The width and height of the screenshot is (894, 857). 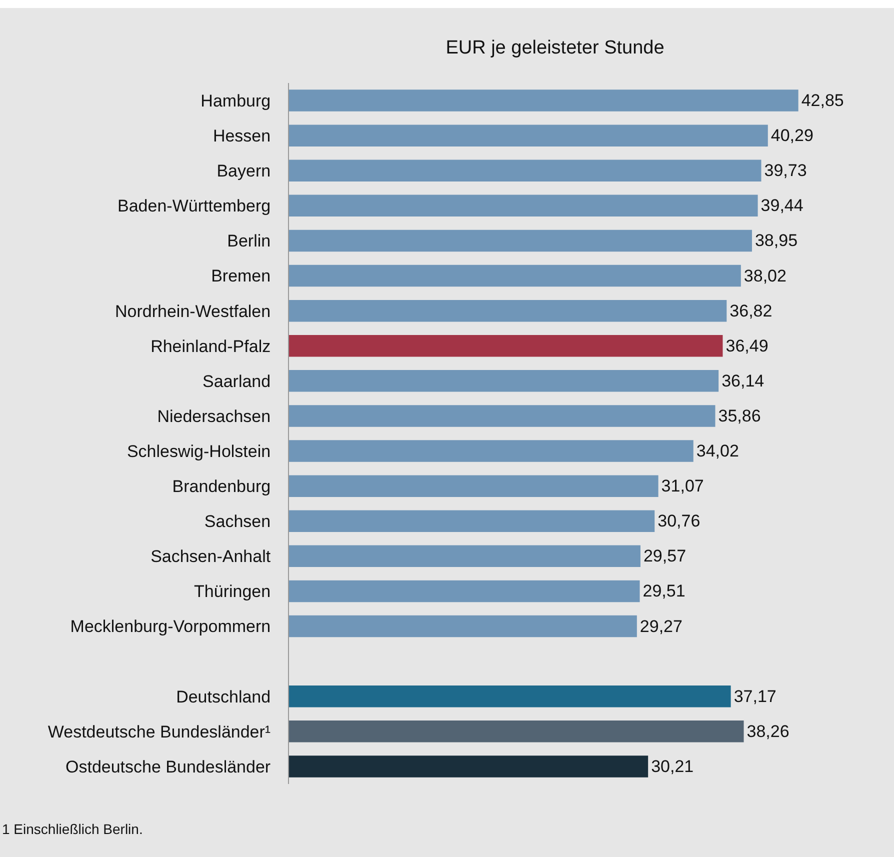 I want to click on data-label: 29,51, so click(x=664, y=591).